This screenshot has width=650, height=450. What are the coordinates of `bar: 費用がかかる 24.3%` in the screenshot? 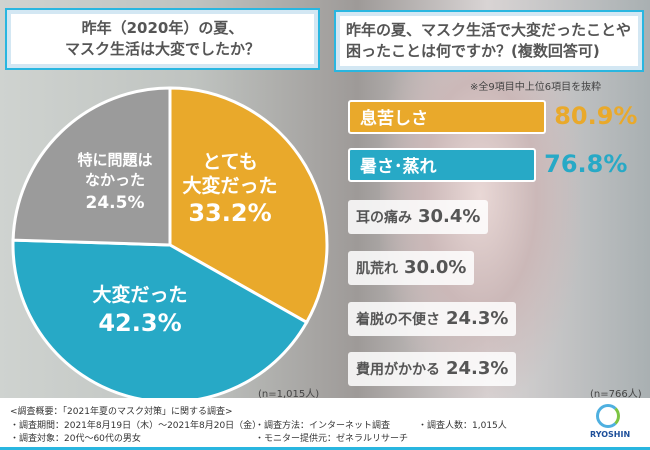 It's located at (432, 369).